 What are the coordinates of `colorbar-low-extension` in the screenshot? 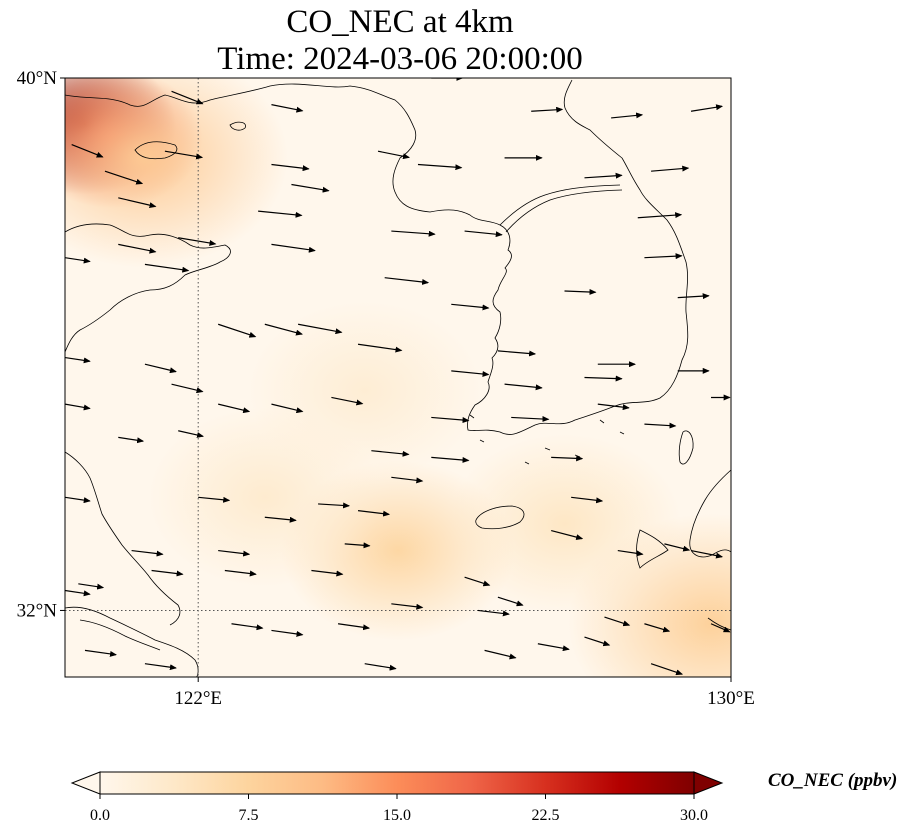 It's located at (85, 783).